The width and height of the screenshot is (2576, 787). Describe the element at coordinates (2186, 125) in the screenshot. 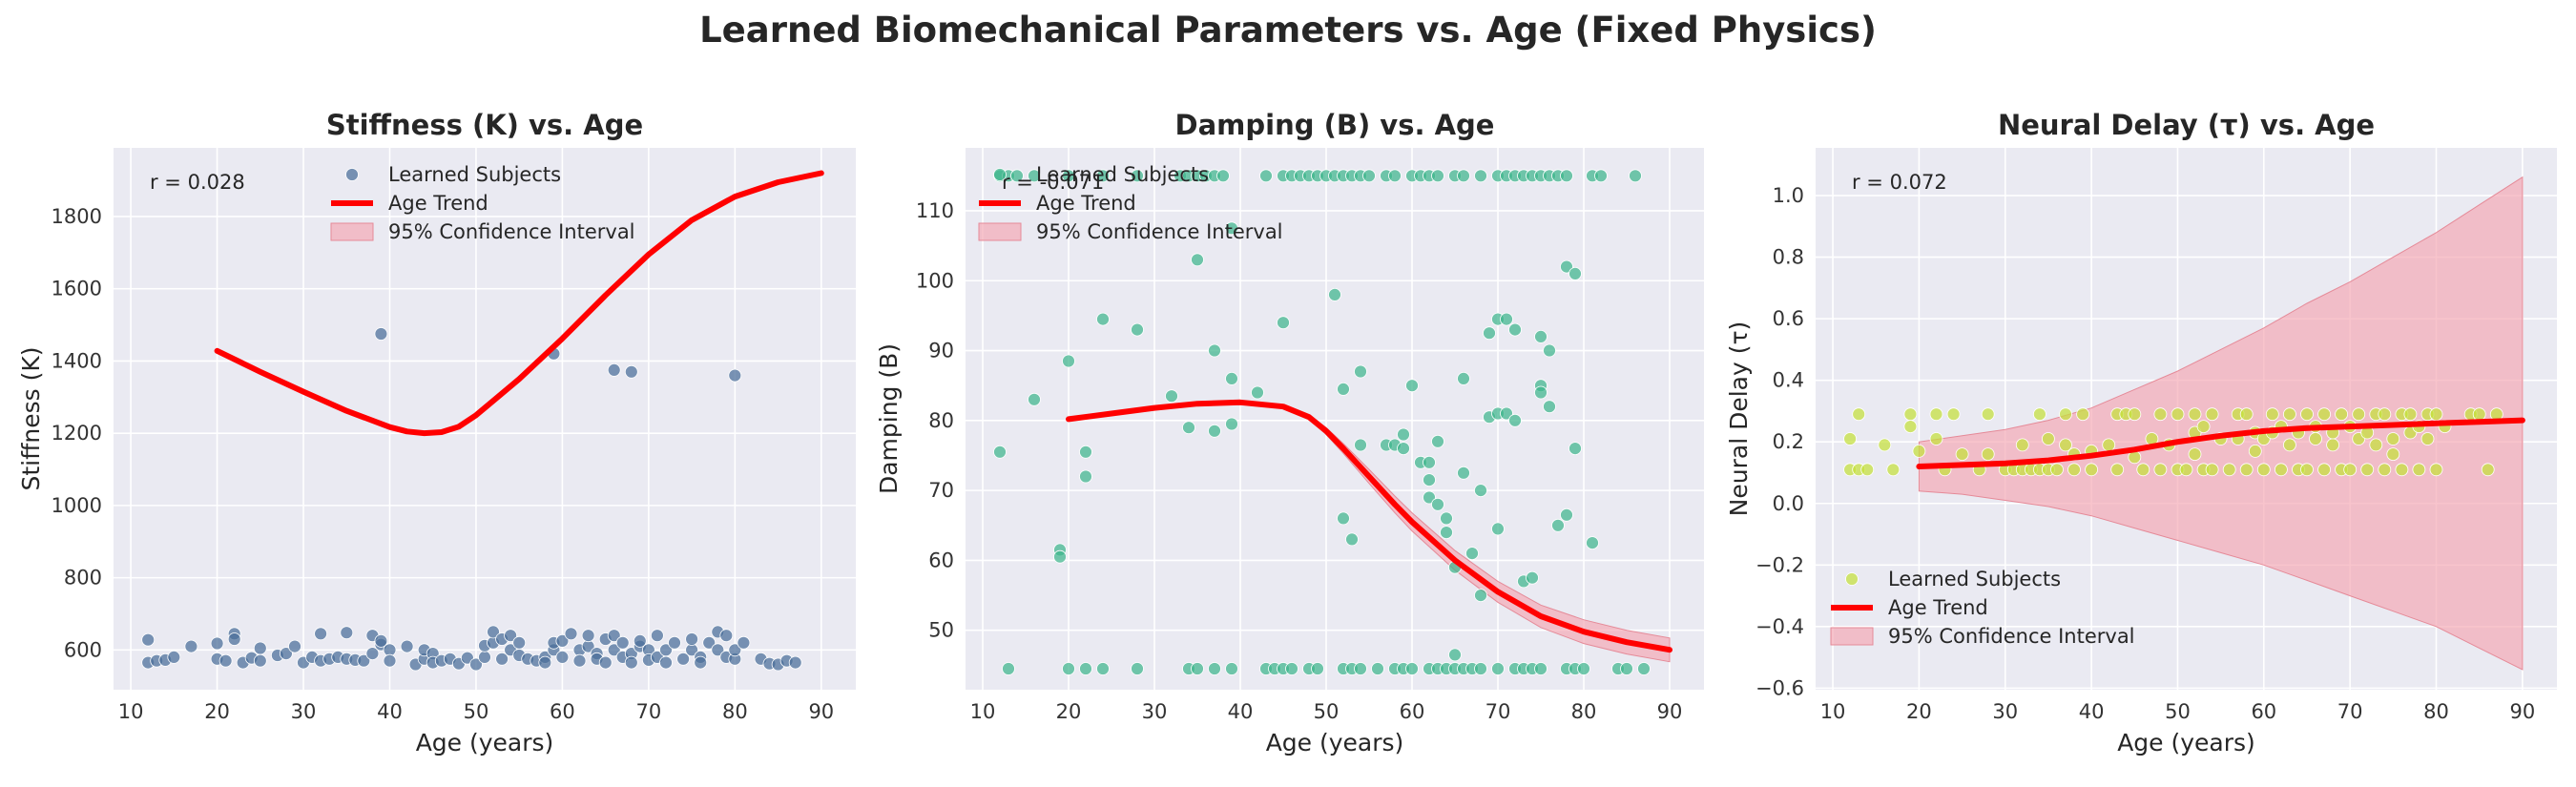

I see `panel-title: Neural Delay (τ) vs. Age` at that location.